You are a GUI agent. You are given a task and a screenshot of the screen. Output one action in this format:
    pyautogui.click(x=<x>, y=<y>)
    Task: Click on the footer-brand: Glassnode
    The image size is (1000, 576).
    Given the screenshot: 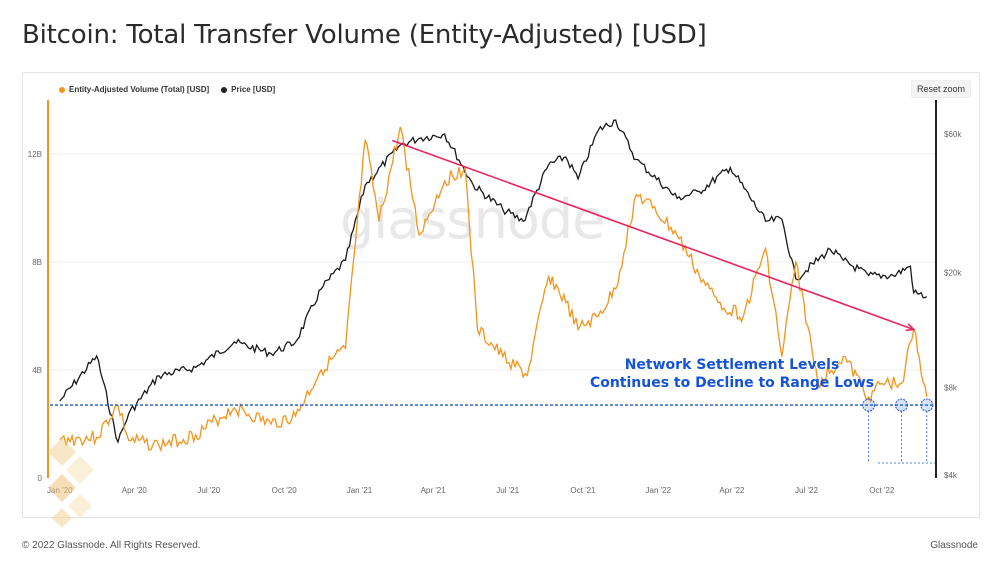 What is the action you would take?
    pyautogui.click(x=954, y=545)
    